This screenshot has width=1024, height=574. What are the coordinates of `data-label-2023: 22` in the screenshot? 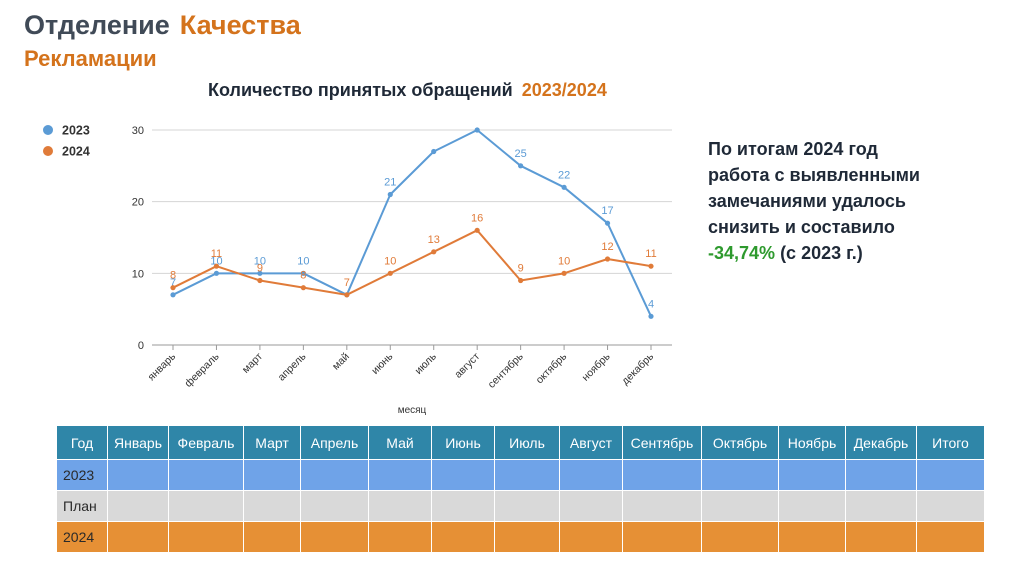 It's located at (564, 175).